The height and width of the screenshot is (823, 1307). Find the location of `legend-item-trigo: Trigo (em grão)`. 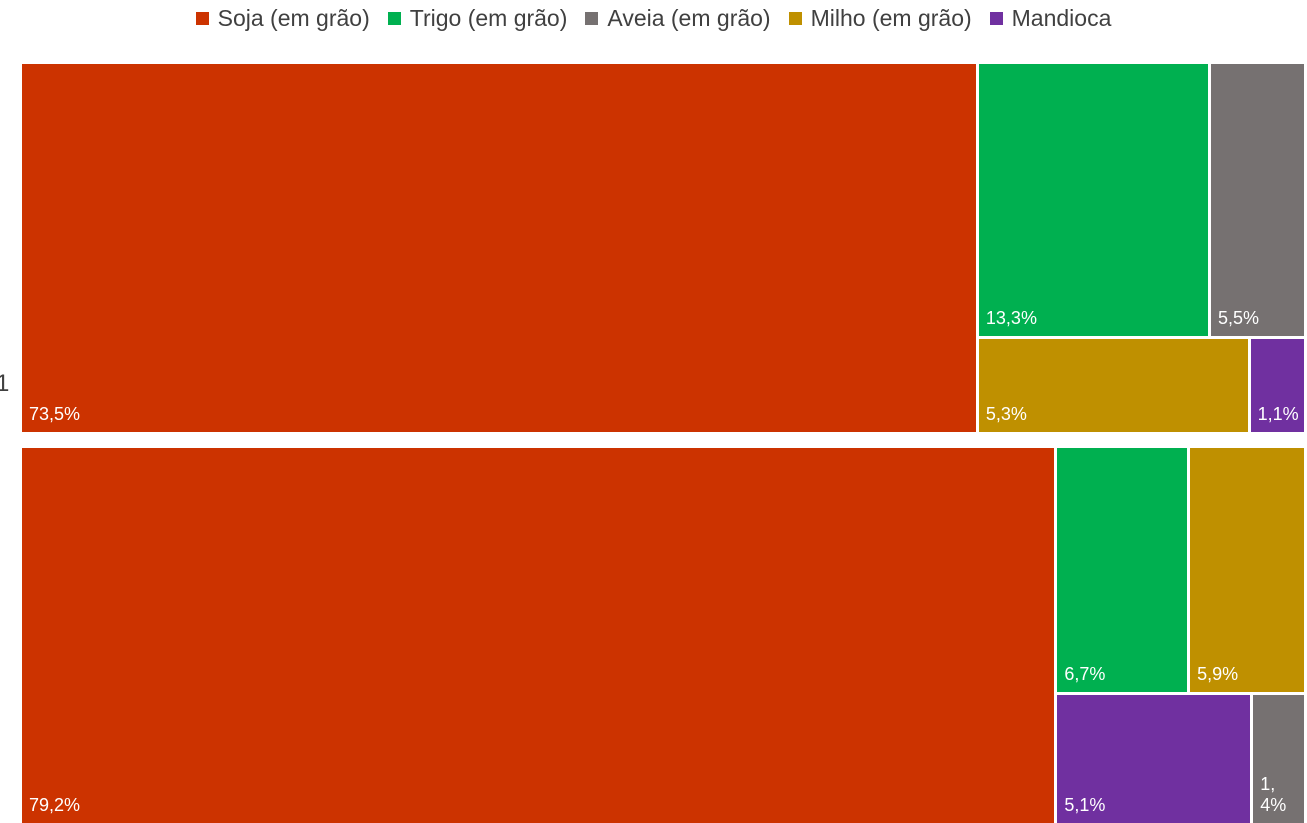

legend-item-trigo: Trigo (em grão) is located at coordinates (477, 18).